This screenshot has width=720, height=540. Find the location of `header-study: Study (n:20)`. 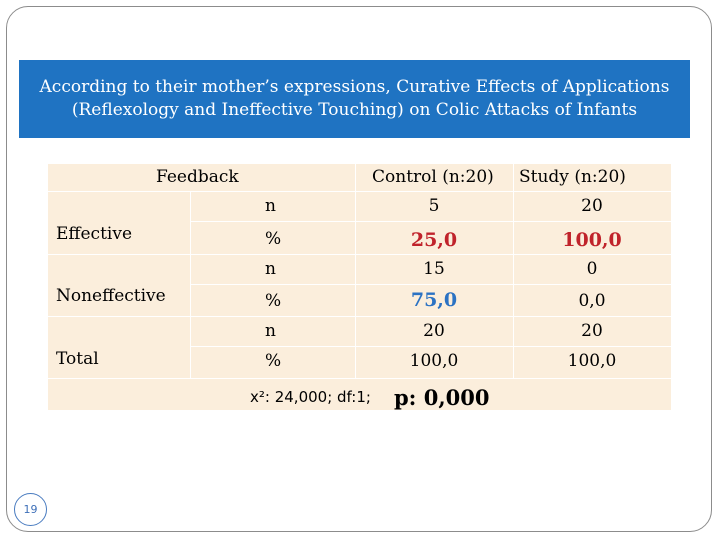

header-study: Study (n:20) is located at coordinates (572, 177).